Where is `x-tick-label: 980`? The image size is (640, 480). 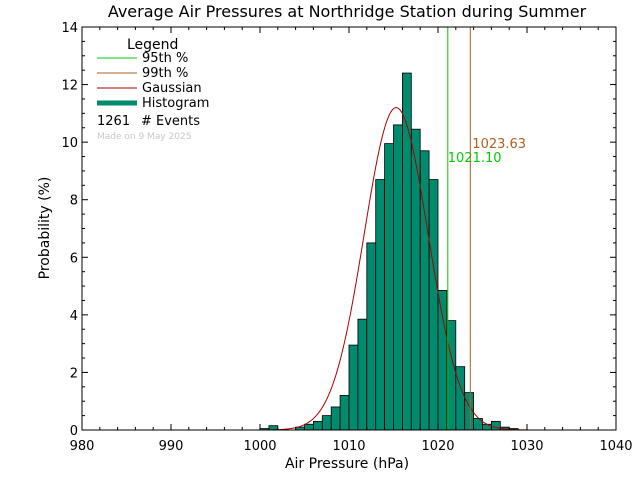 x-tick-label: 980 is located at coordinates (82, 446).